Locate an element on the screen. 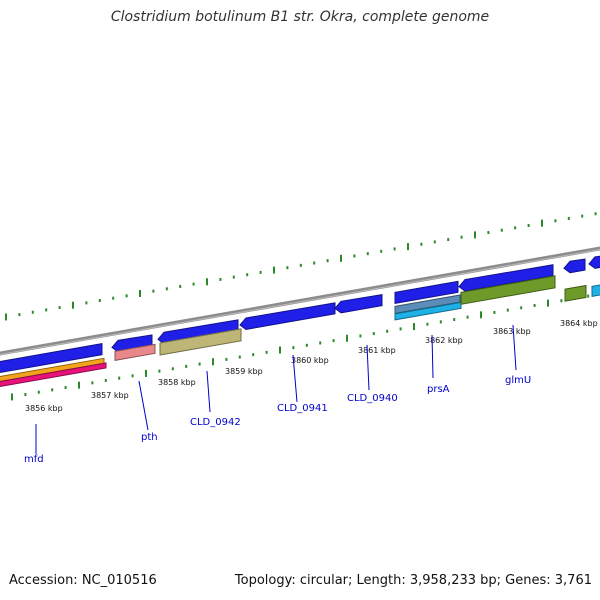  ruler-label: 3861 kbp is located at coordinates (377, 350).